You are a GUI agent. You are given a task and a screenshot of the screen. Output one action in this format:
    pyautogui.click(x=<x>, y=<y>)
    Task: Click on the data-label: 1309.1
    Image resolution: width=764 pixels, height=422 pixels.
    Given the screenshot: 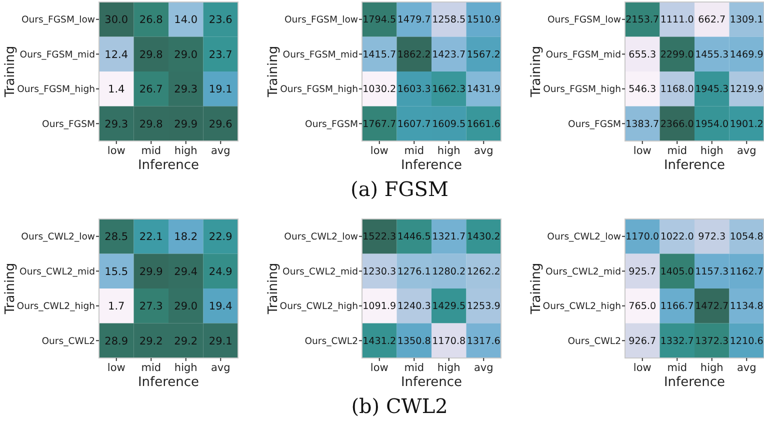 What is the action you would take?
    pyautogui.click(x=747, y=20)
    